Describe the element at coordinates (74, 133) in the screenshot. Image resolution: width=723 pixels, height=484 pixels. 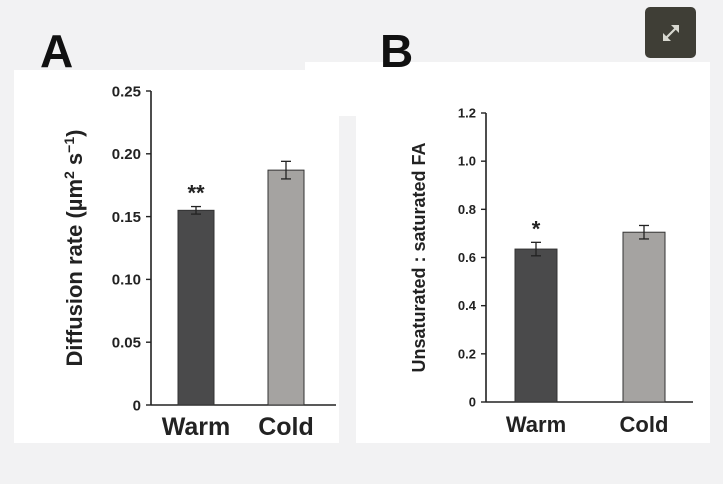
I see `y-axis-label-part: )` at that location.